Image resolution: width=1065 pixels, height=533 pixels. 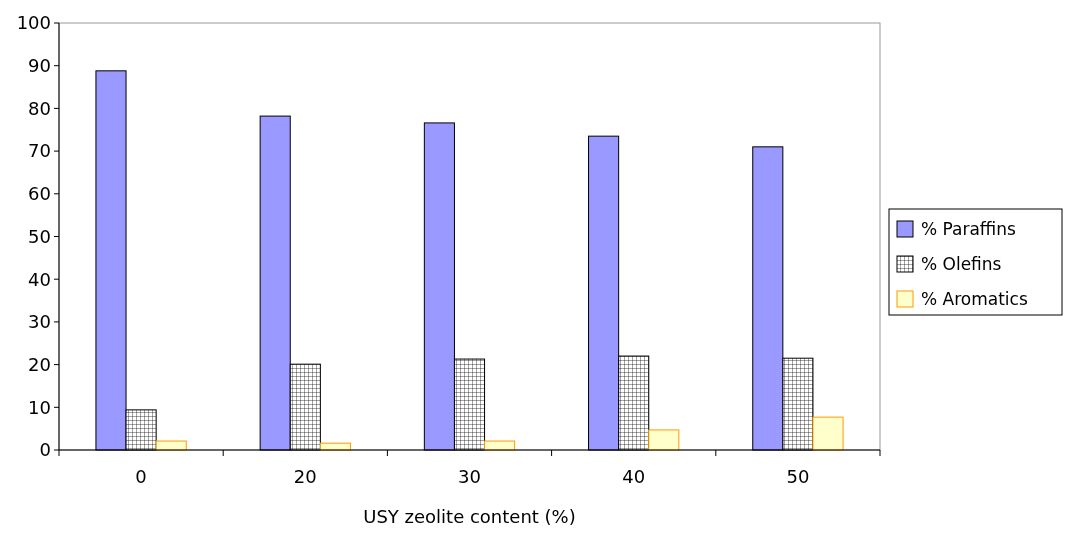 What do you see at coordinates (39, 194) in the screenshot?
I see `y-tick-label: 60` at bounding box center [39, 194].